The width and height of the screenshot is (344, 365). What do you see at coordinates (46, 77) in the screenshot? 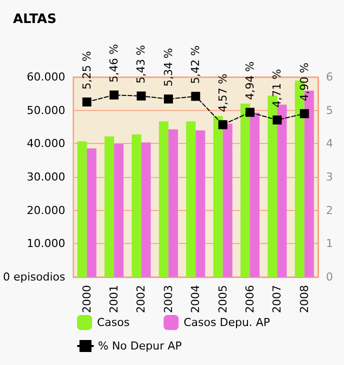
I see `y-tick-label: 60.000` at bounding box center [46, 77].